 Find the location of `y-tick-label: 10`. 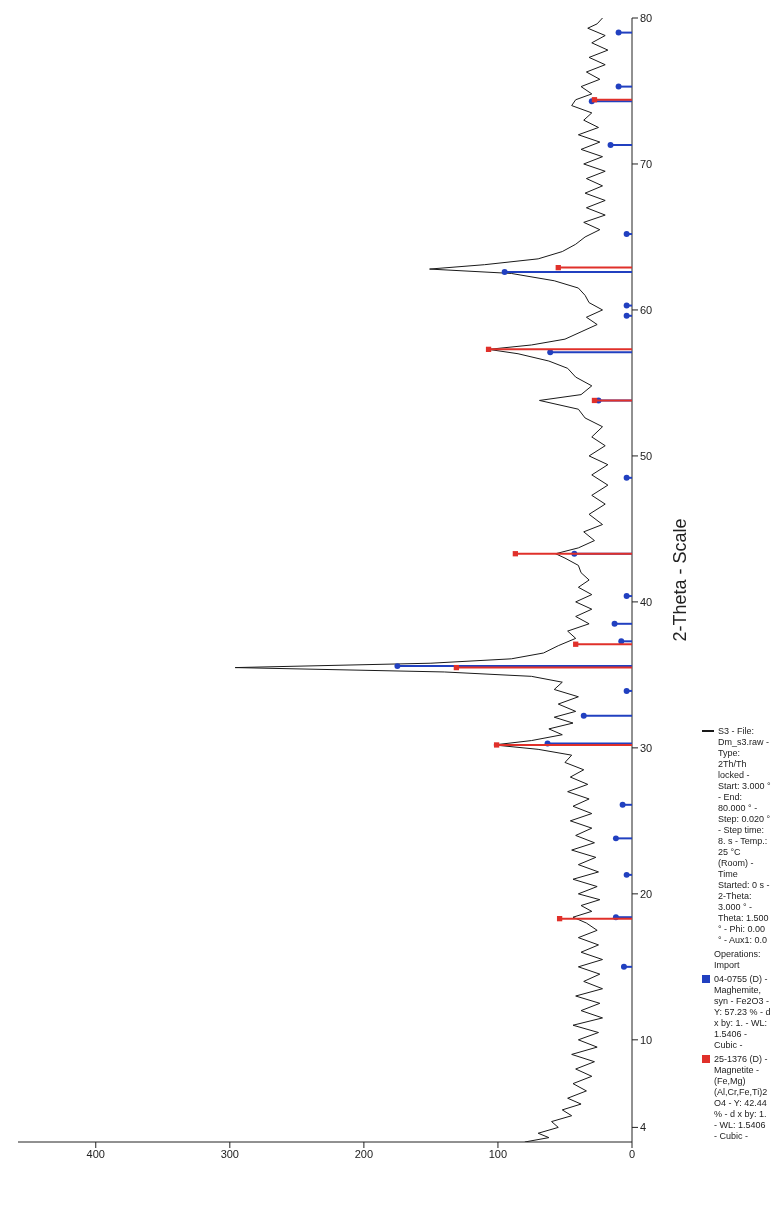

y-tick-label: 10 is located at coordinates (646, 1039).